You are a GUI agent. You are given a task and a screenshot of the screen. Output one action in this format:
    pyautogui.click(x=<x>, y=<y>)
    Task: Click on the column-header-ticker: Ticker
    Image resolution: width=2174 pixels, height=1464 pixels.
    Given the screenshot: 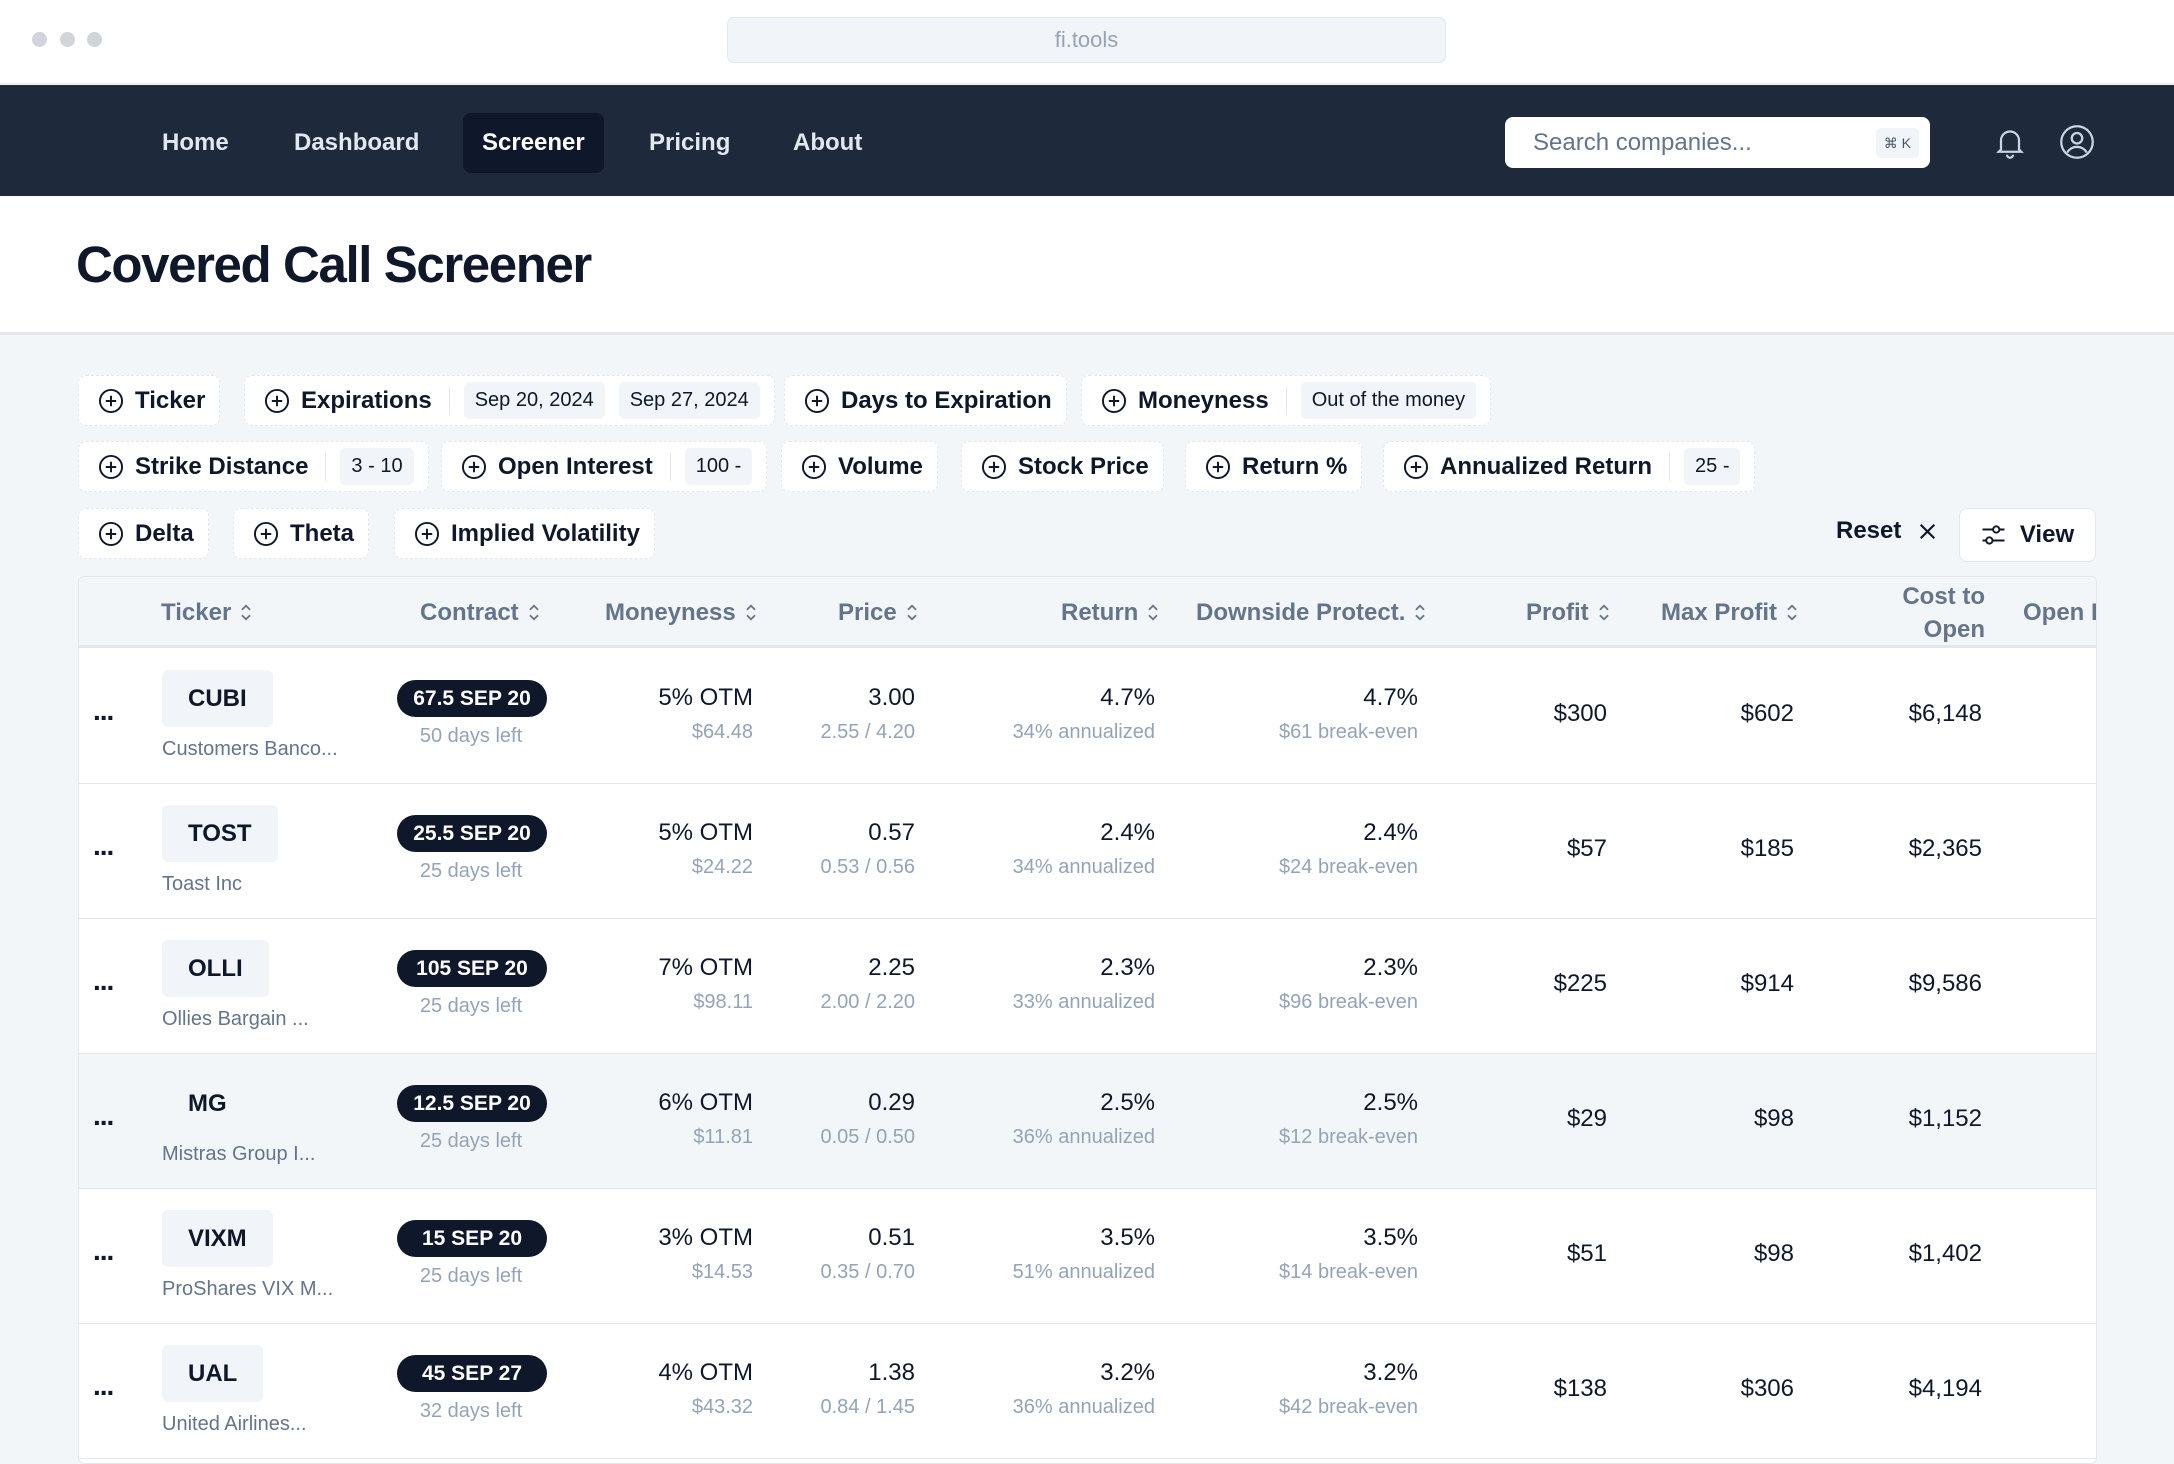 What is the action you would take?
    pyautogui.click(x=207, y=612)
    